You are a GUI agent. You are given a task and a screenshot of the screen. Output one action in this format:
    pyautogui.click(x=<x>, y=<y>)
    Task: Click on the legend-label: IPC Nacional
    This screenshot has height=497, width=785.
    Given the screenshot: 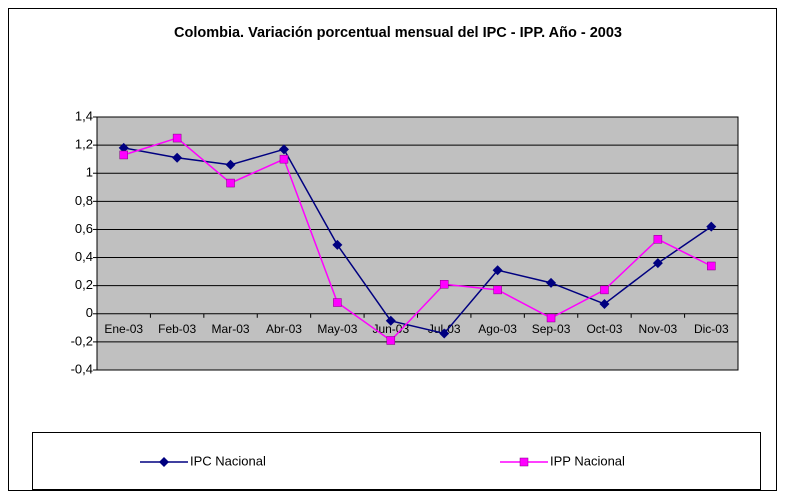 What is the action you would take?
    pyautogui.click(x=228, y=460)
    